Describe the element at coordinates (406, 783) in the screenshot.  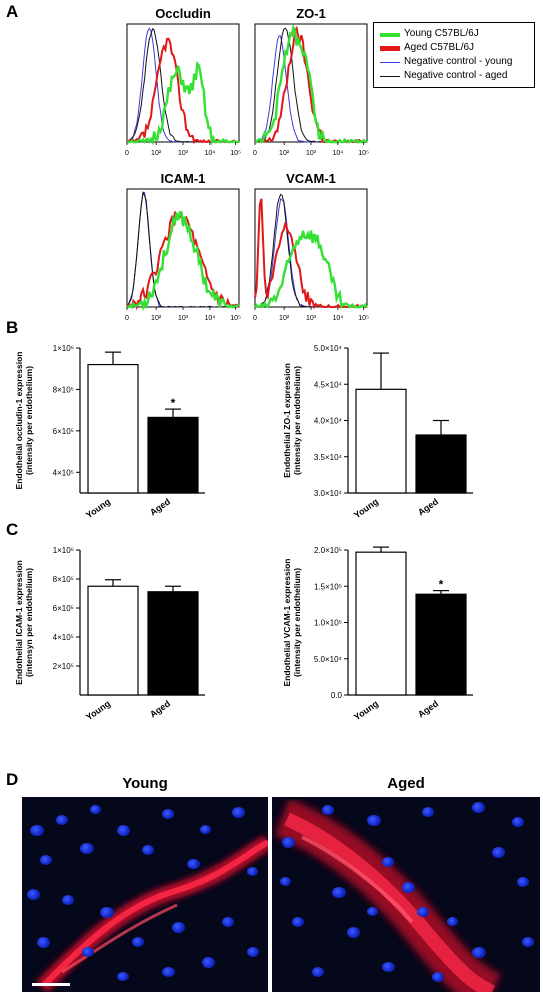
I see `micrograph-title-aged: Aged` at that location.